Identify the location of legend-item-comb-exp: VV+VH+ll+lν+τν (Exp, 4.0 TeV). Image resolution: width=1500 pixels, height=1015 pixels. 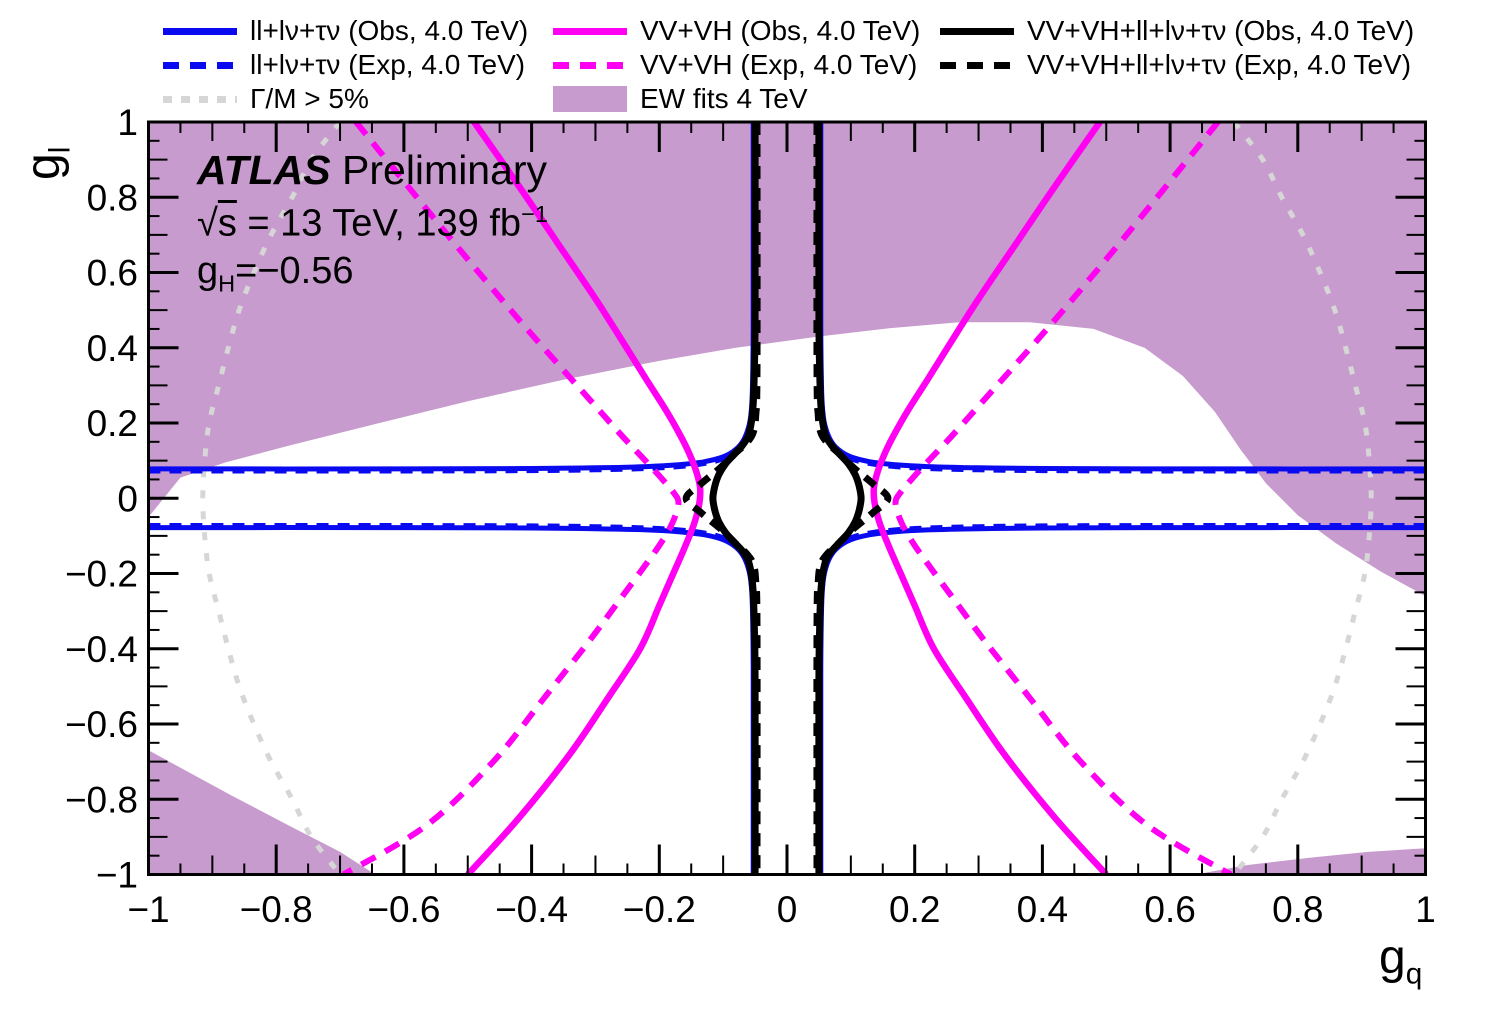
(1177, 65).